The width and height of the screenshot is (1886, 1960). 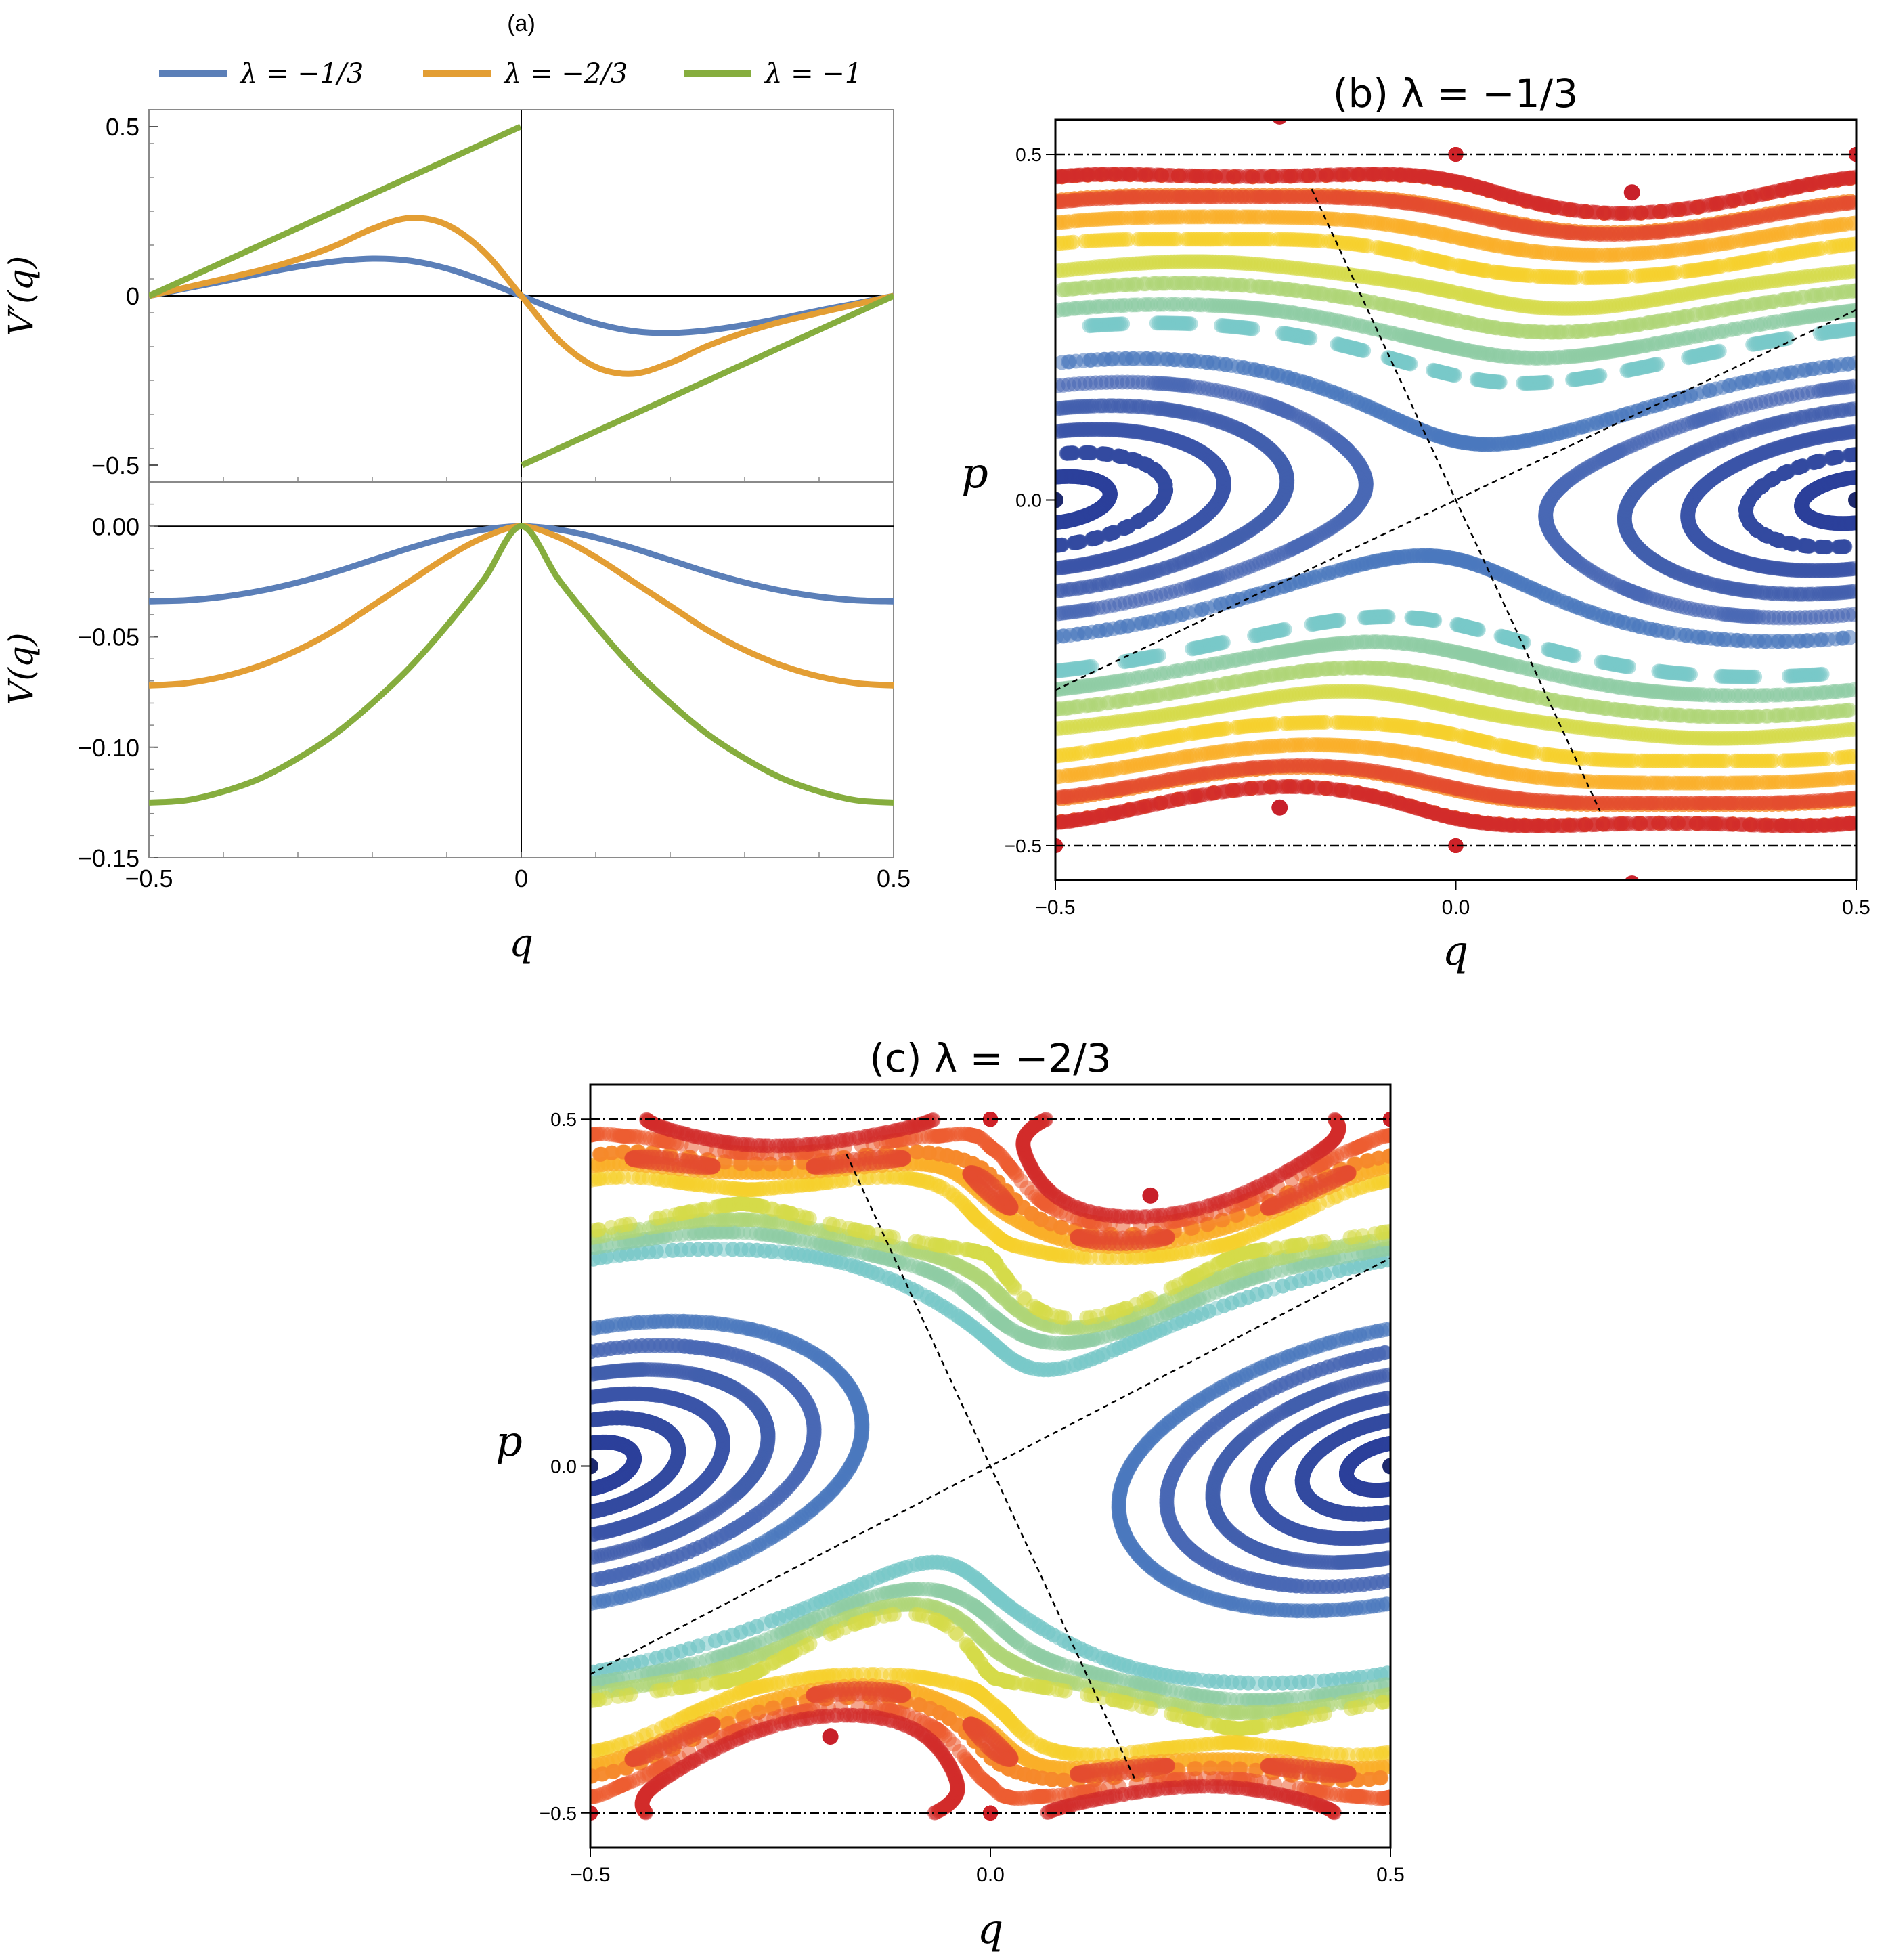 I want to click on bottom-y-axis-label: V(q), so click(x=21, y=668).